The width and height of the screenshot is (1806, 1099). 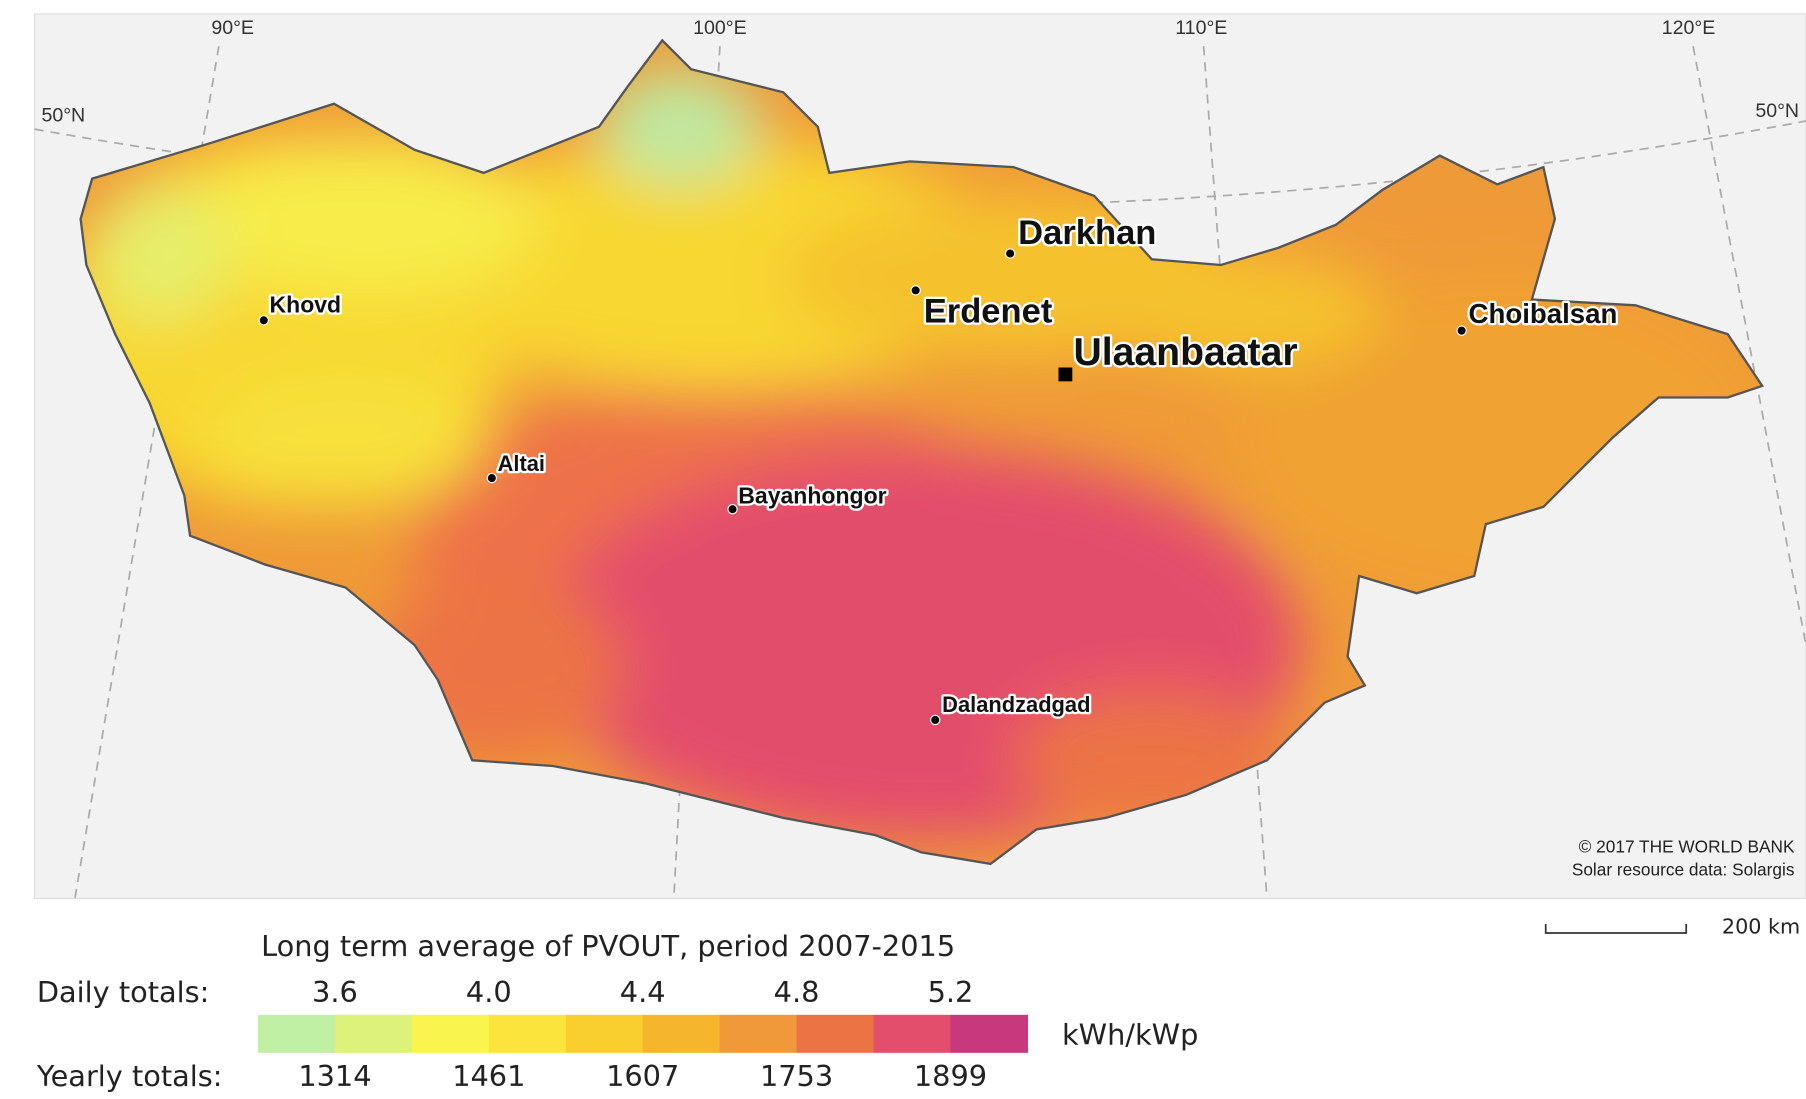 What do you see at coordinates (1201, 28) in the screenshot?
I see `longitude-label: 110°E` at bounding box center [1201, 28].